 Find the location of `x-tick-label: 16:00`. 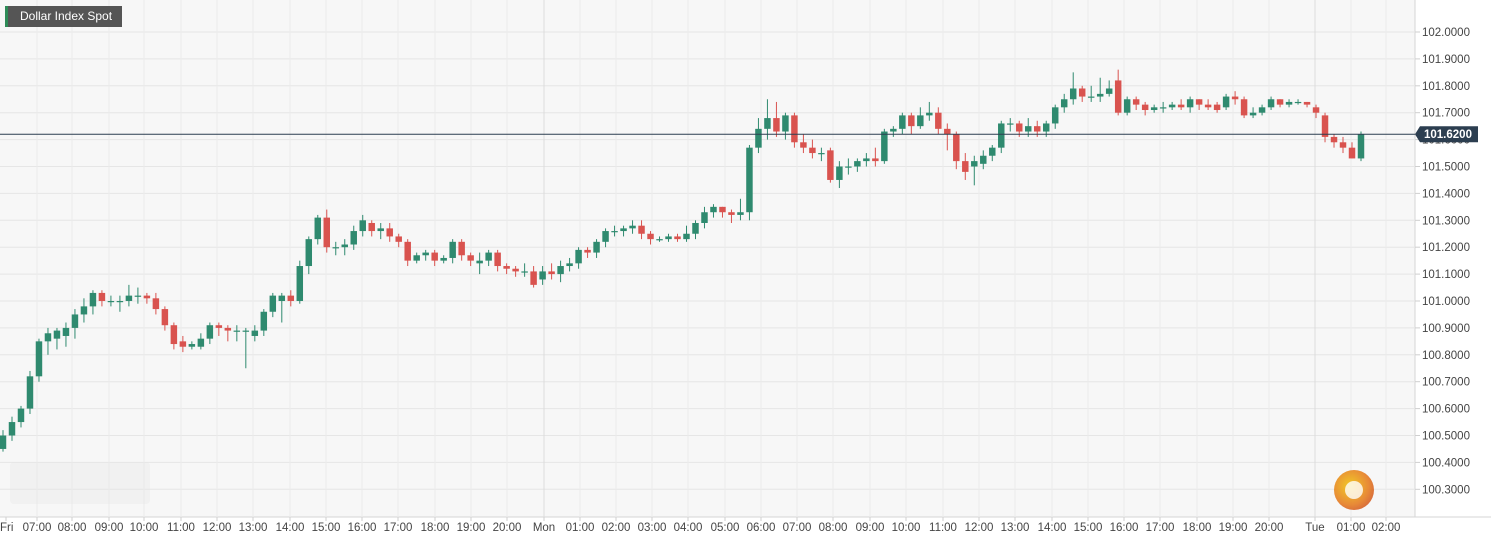

x-tick-label: 16:00 is located at coordinates (1124, 528).